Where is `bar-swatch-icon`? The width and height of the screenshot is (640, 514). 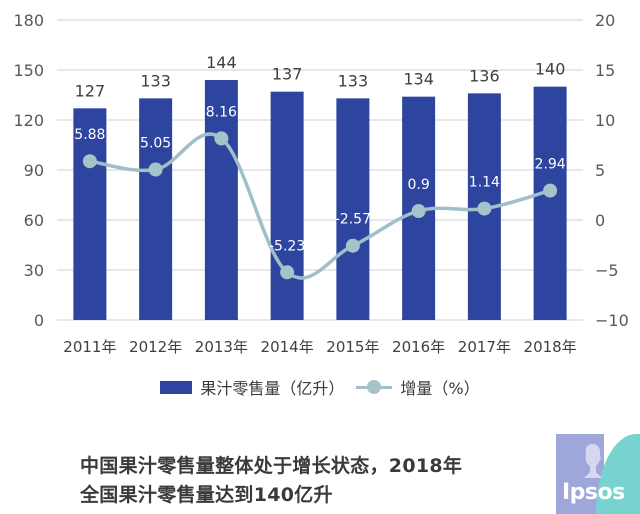 bar-swatch-icon is located at coordinates (176, 387).